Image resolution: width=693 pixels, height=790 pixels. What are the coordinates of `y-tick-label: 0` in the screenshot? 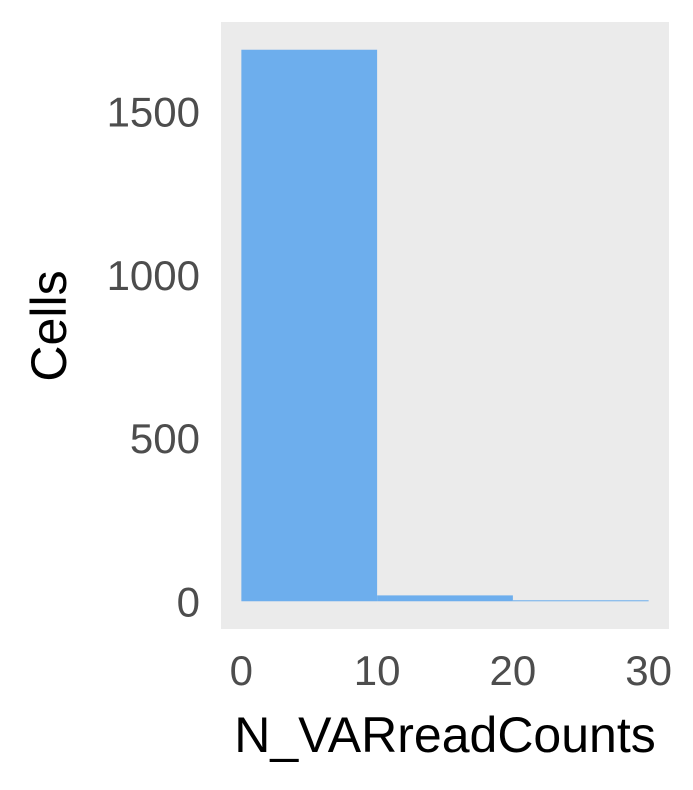 It's located at (188, 601).